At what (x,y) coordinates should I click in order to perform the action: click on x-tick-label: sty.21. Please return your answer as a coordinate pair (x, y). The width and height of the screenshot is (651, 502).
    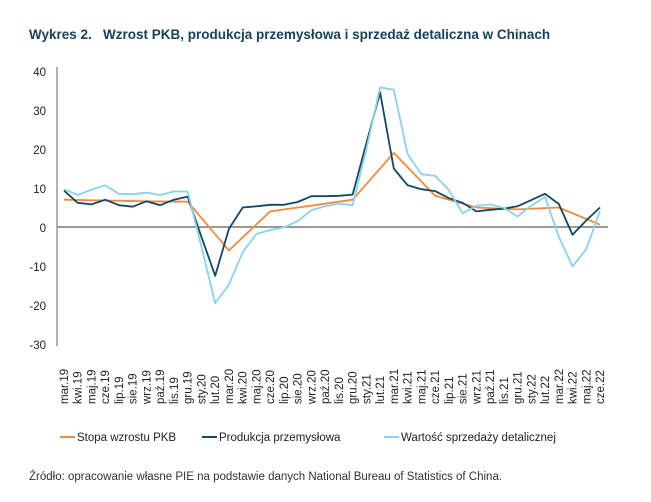
    Looking at the image, I should click on (367, 389).